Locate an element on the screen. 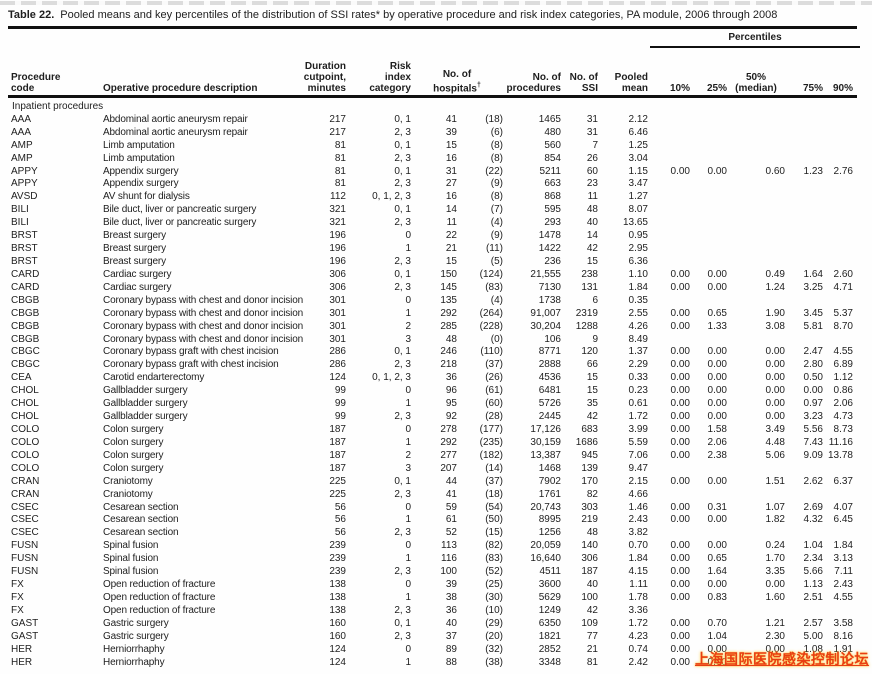 This screenshot has height=674, width=872. cell-p75: 0.50 is located at coordinates (813, 378).